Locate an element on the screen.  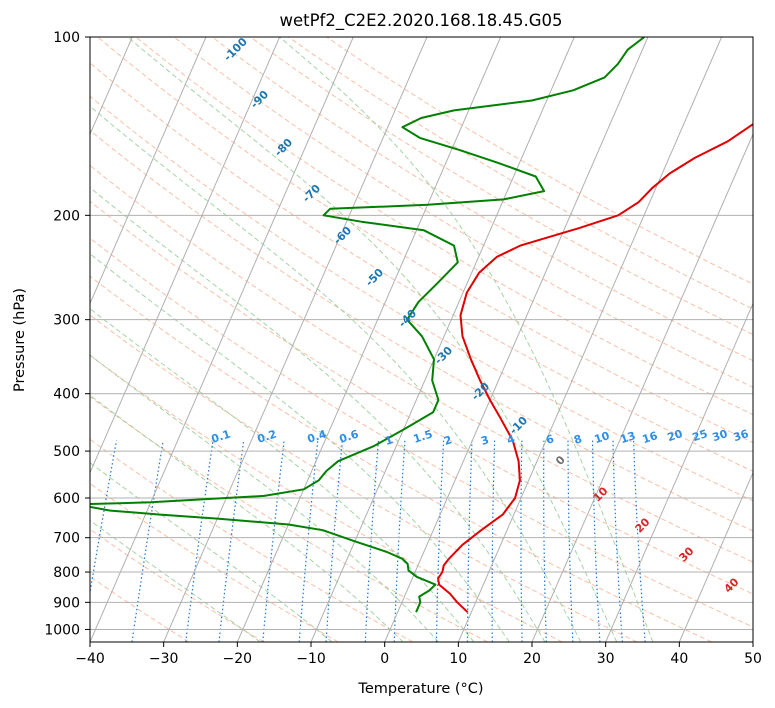
x-tick-label: 40 is located at coordinates (679, 659).